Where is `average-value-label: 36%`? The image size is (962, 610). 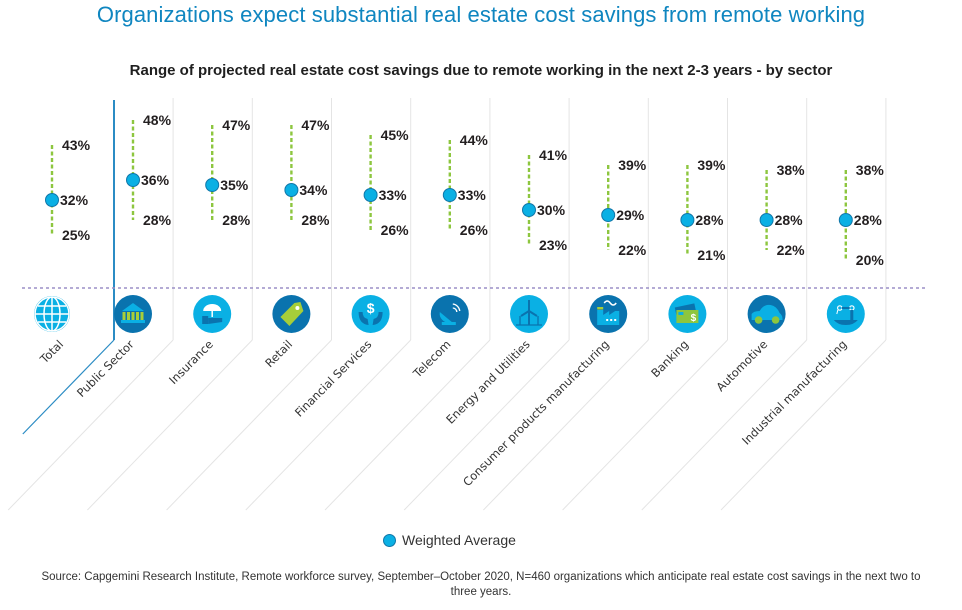
average-value-label: 36% is located at coordinates (155, 180).